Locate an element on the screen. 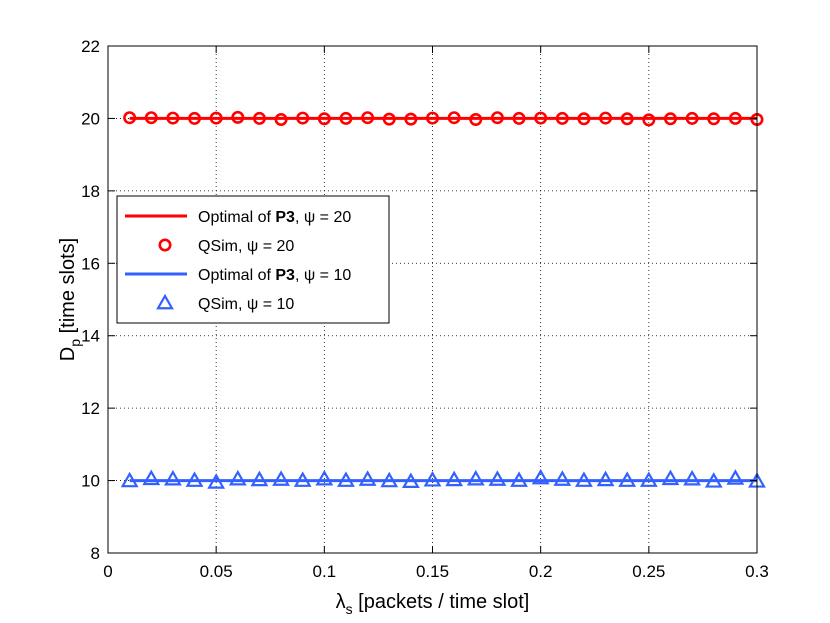  y-tick-label: 12 is located at coordinates (90, 408).